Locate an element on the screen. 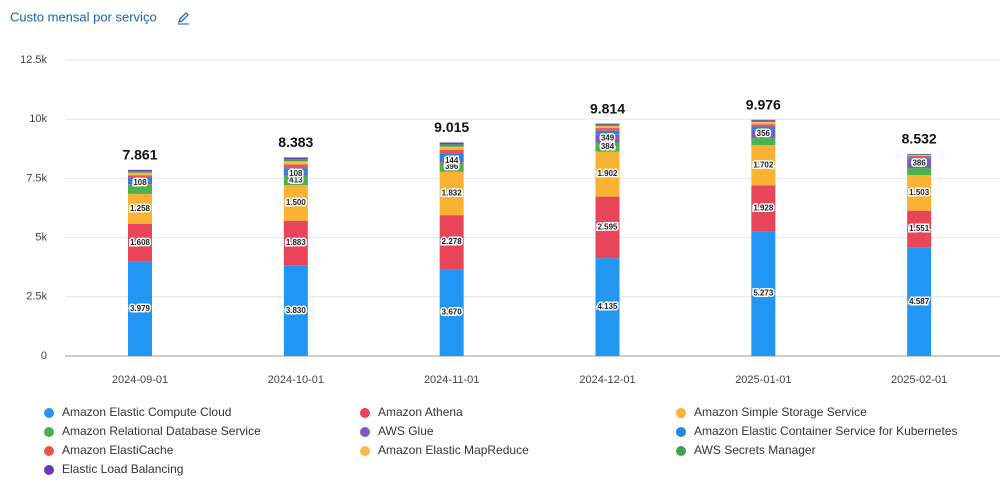  data-label: 1.832 is located at coordinates (452, 193).